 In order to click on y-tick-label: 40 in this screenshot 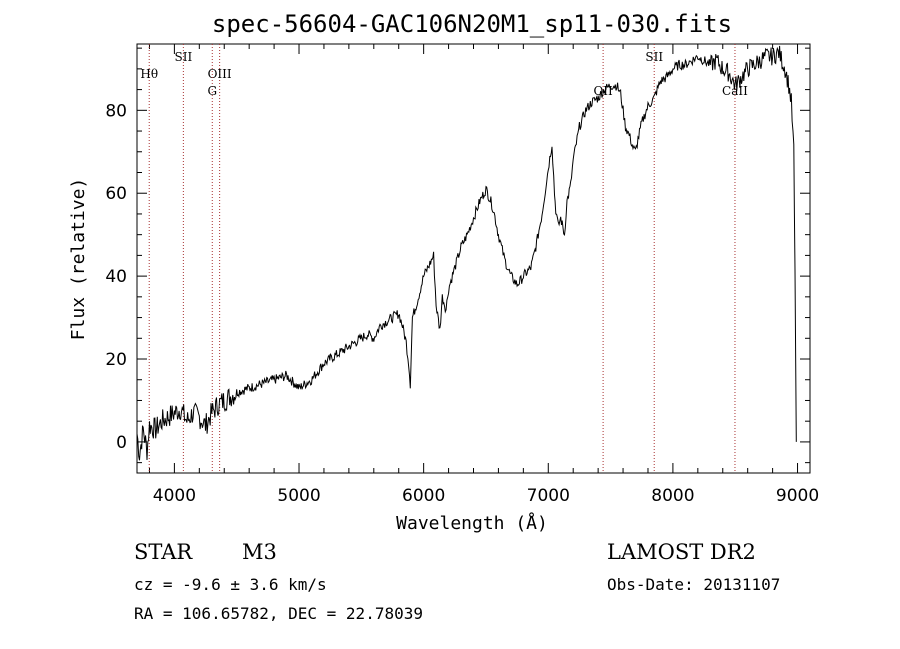, I will do `click(116, 277)`.